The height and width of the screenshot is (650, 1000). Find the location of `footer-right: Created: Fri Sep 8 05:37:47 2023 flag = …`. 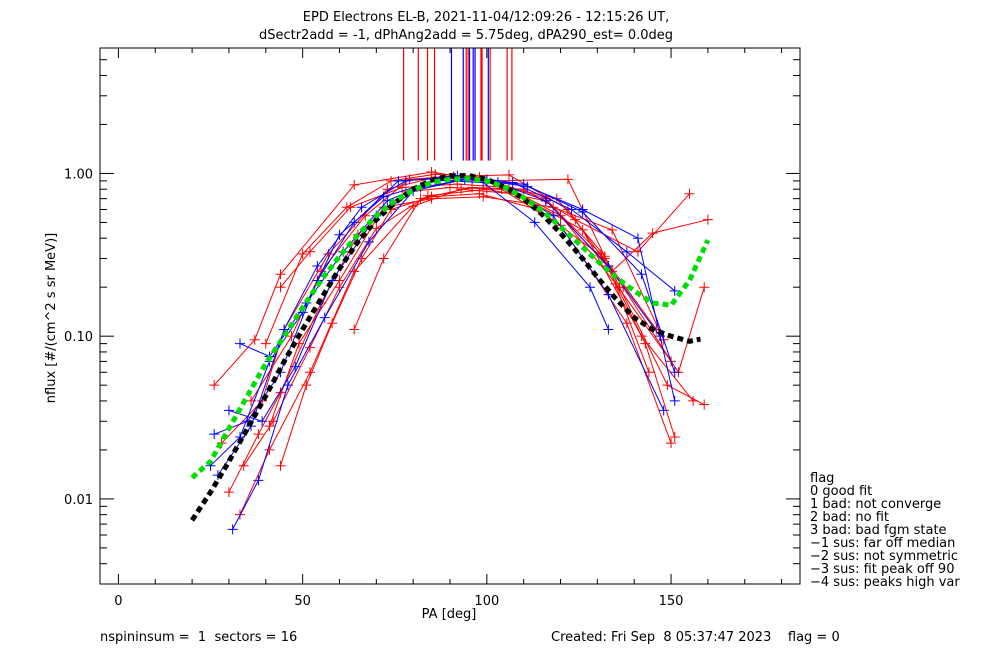

footer-right: Created: Fri Sep 8 05:37:47 2023 flag = … is located at coordinates (695, 637).